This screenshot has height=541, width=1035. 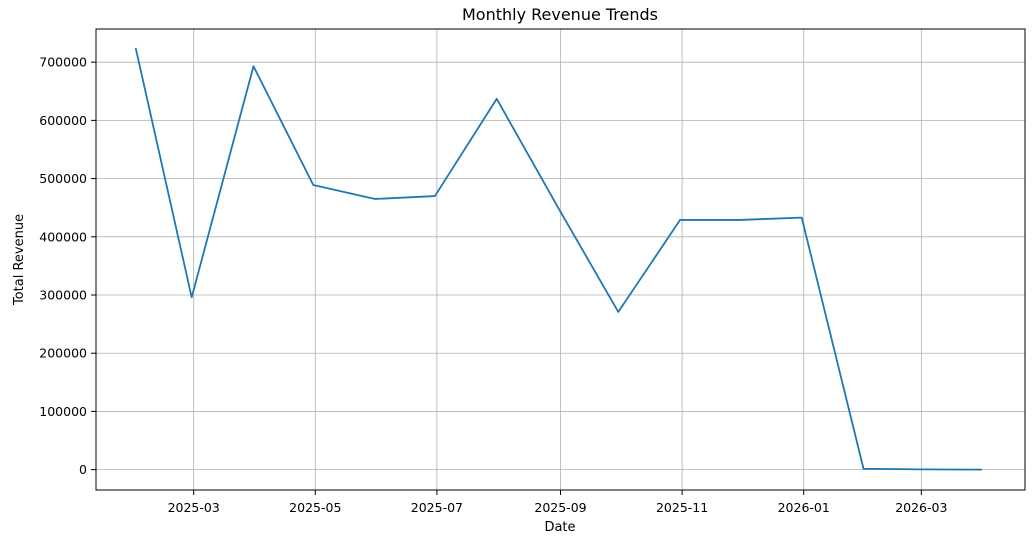 What do you see at coordinates (63, 295) in the screenshot?
I see `y-tick-label: 300000` at bounding box center [63, 295].